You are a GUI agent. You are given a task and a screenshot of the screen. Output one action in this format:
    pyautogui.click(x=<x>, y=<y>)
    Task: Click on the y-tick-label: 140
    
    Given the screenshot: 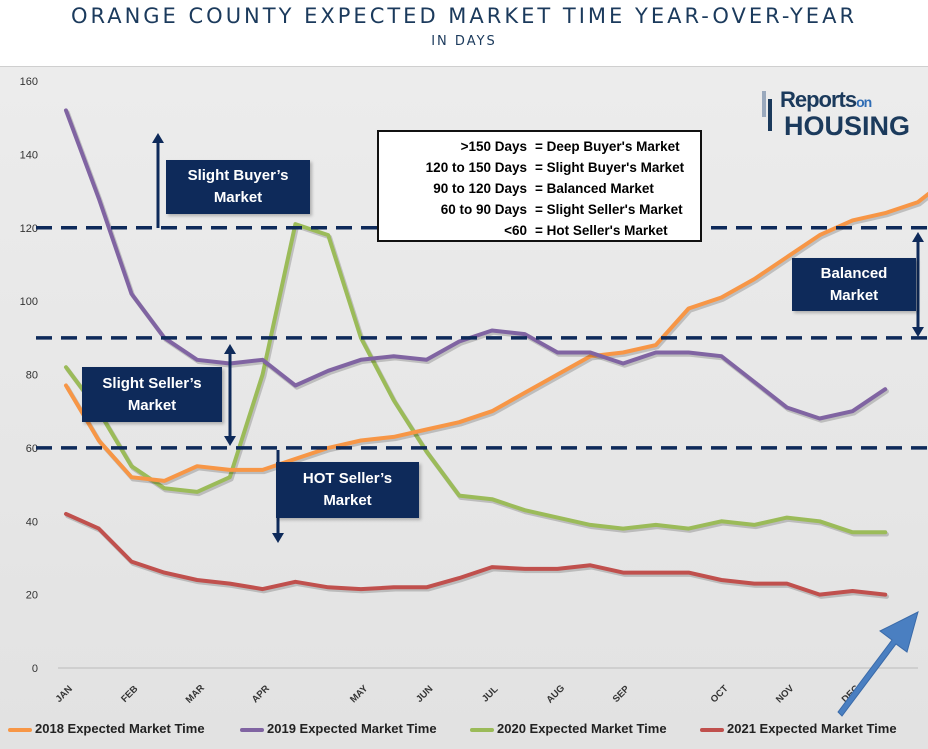 What is the action you would take?
    pyautogui.click(x=29, y=155)
    